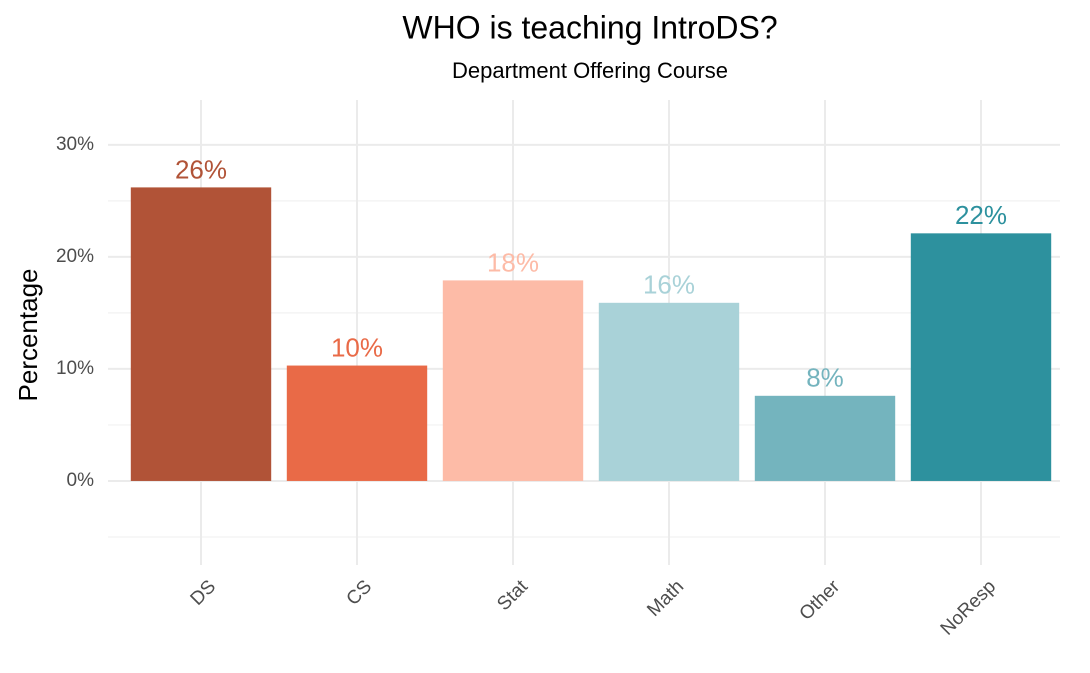 The height and width of the screenshot is (673, 1090). I want to click on x-tick-label: CS, so click(360, 593).